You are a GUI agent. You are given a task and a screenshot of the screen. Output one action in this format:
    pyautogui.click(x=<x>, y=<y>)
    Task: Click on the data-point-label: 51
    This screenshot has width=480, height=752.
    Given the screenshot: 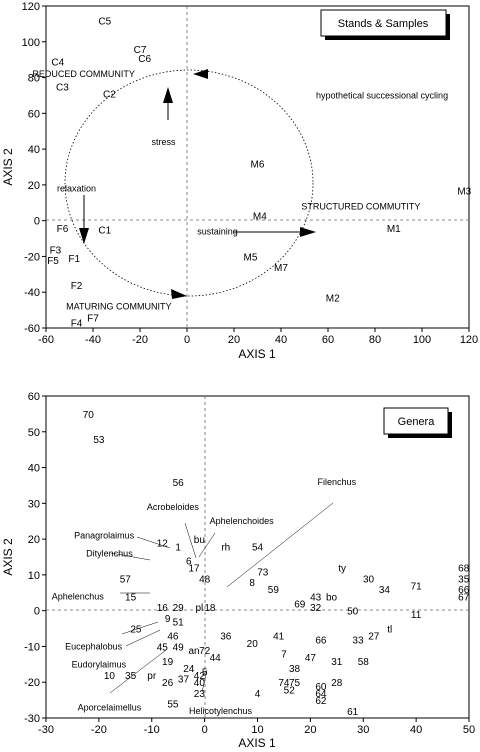 What is the action you would take?
    pyautogui.click(x=179, y=622)
    